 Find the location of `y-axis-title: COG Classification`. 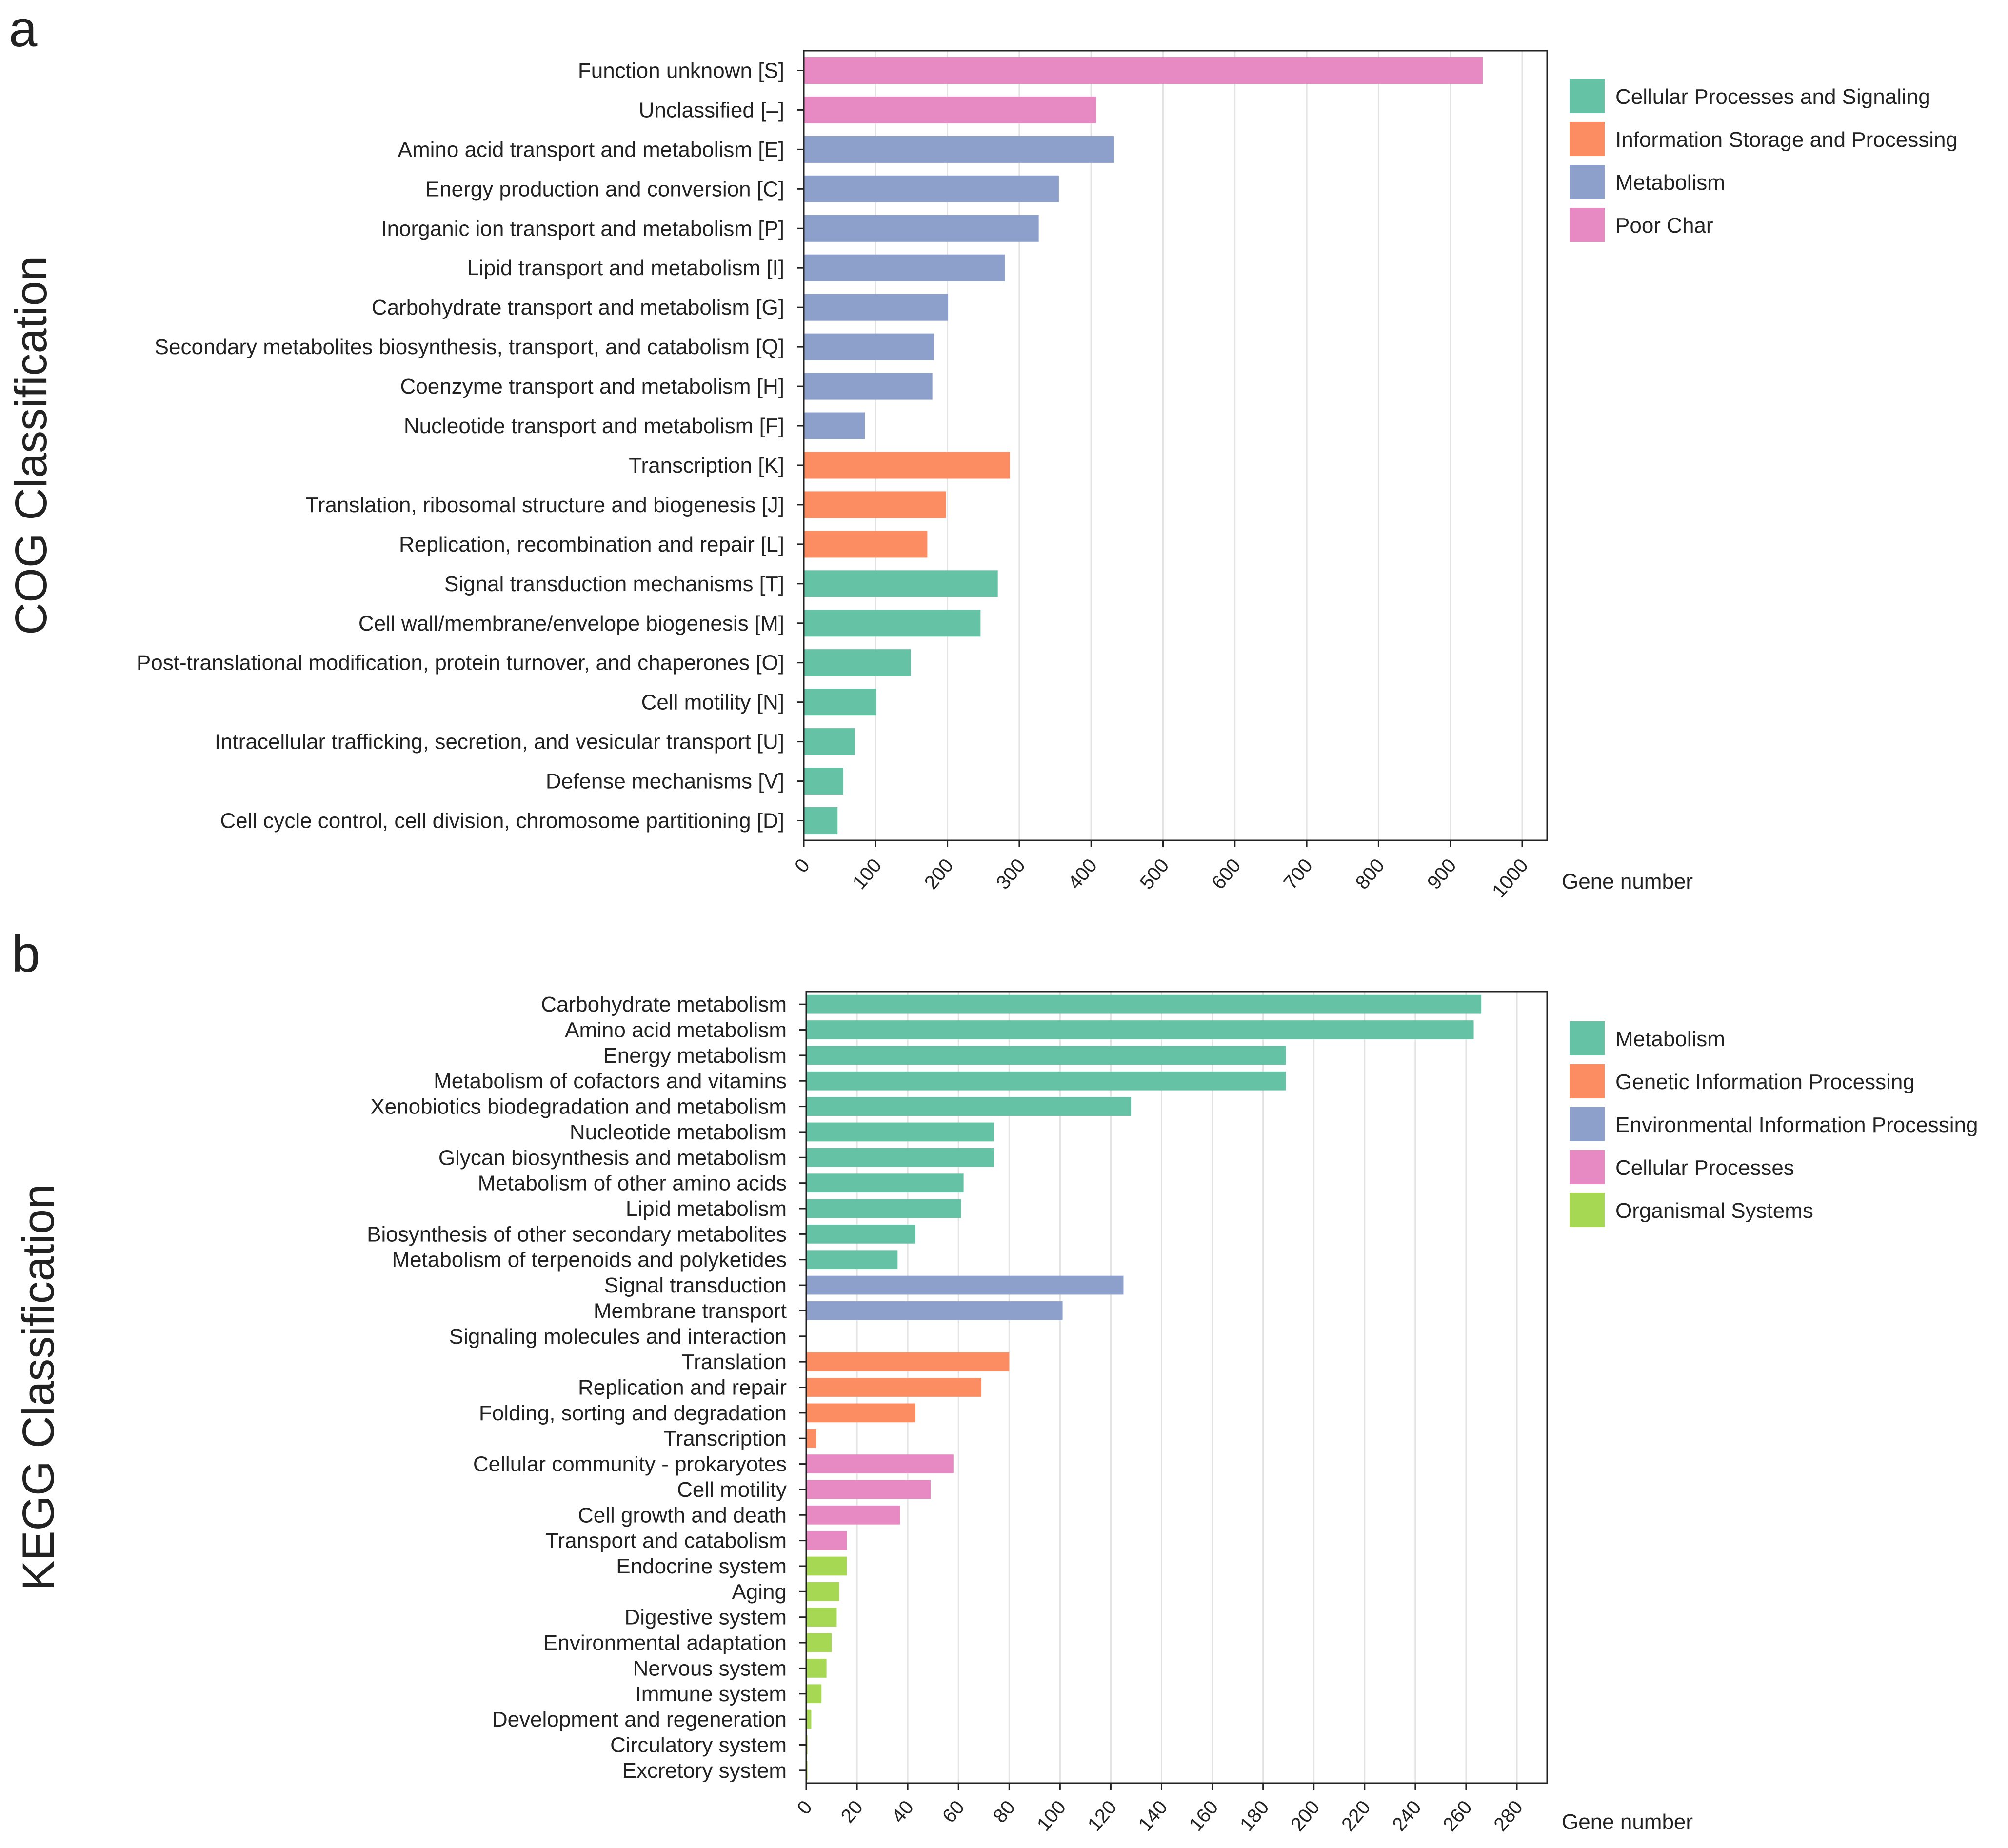

y-axis-title: COG Classification is located at coordinates (31, 445).